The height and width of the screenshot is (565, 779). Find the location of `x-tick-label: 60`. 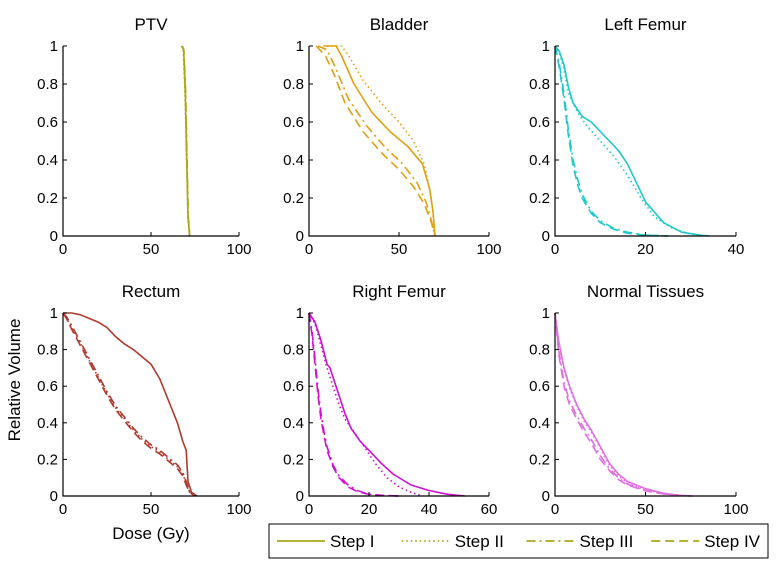

x-tick-label: 60 is located at coordinates (489, 509).